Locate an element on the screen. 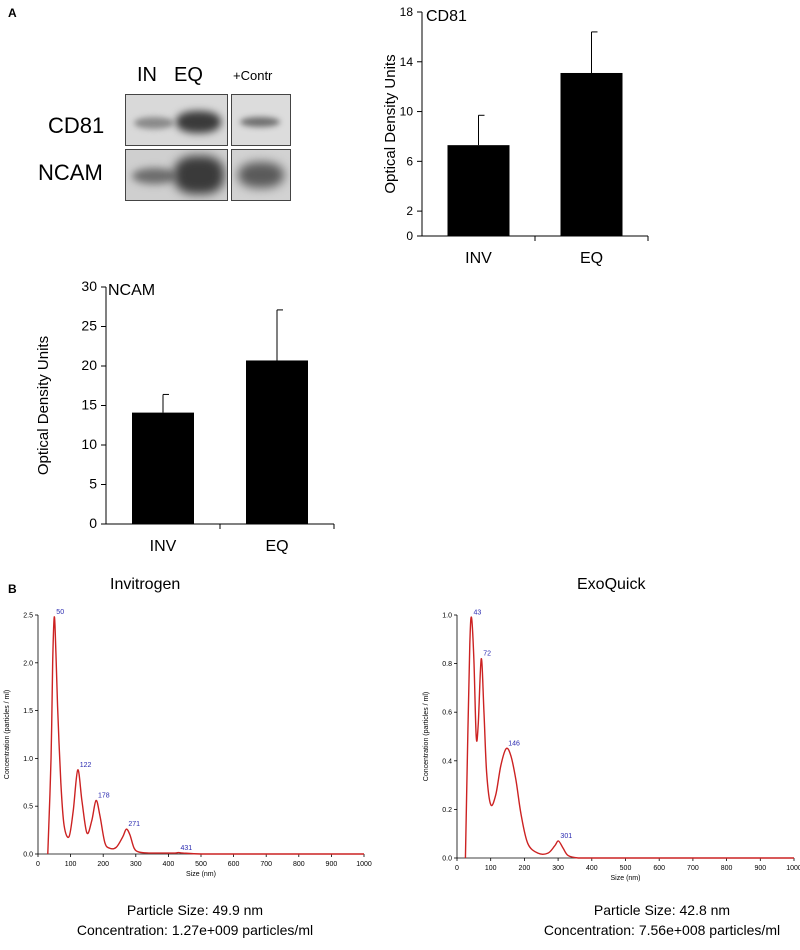 The height and width of the screenshot is (950, 800). western-blot: IN EQ +Contr CD81 NCAM is located at coordinates (150, 105).